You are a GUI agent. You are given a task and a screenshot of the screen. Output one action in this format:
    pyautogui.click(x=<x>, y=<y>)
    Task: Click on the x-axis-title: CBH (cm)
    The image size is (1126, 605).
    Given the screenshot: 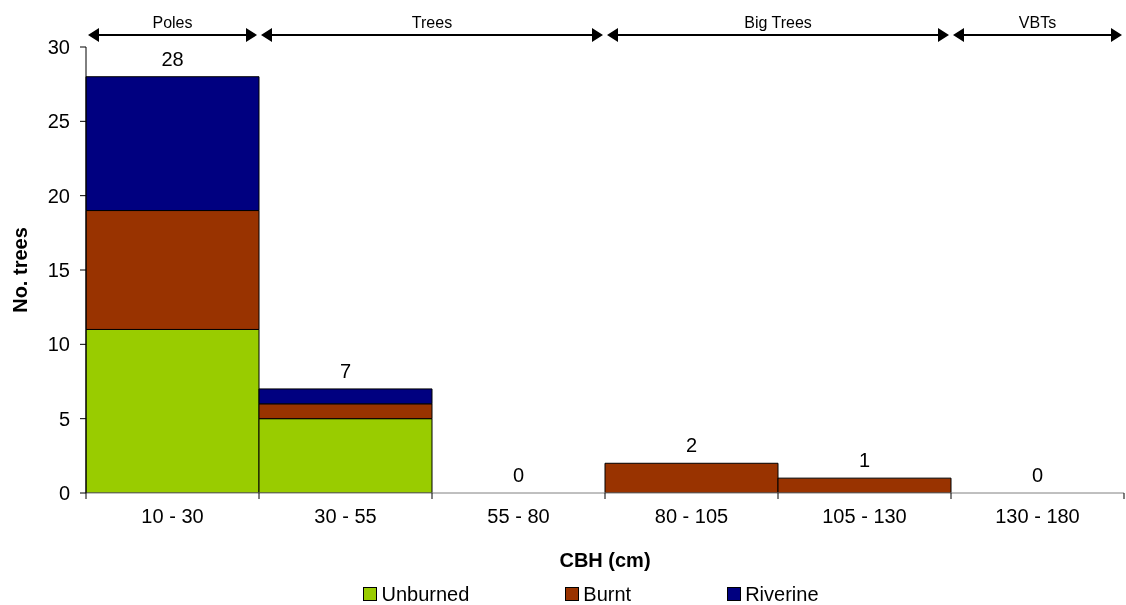 What is the action you would take?
    pyautogui.click(x=605, y=560)
    